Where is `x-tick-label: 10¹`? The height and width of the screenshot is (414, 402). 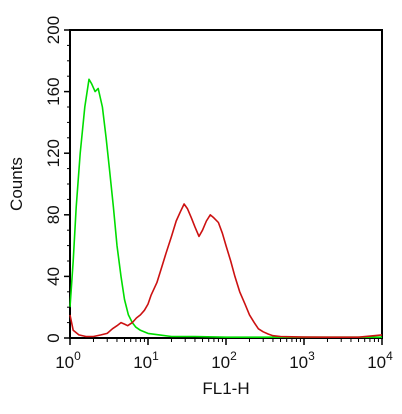 x-tick-label: 10¹ is located at coordinates (146, 360).